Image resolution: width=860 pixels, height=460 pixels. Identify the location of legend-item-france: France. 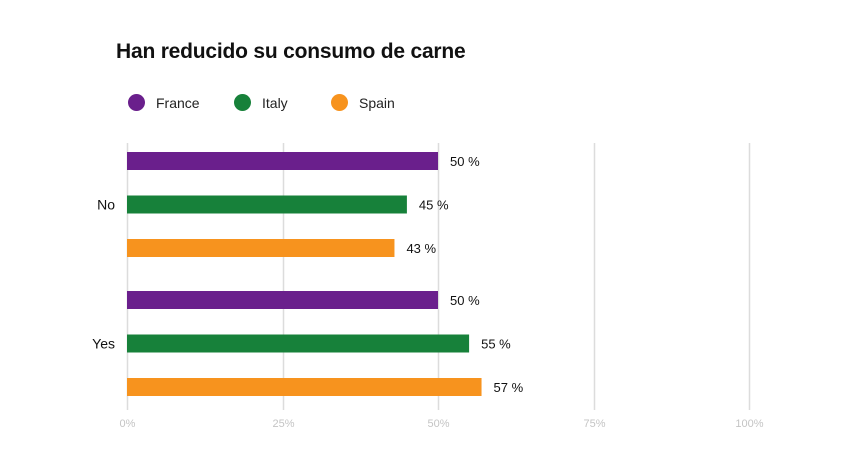
(181, 102).